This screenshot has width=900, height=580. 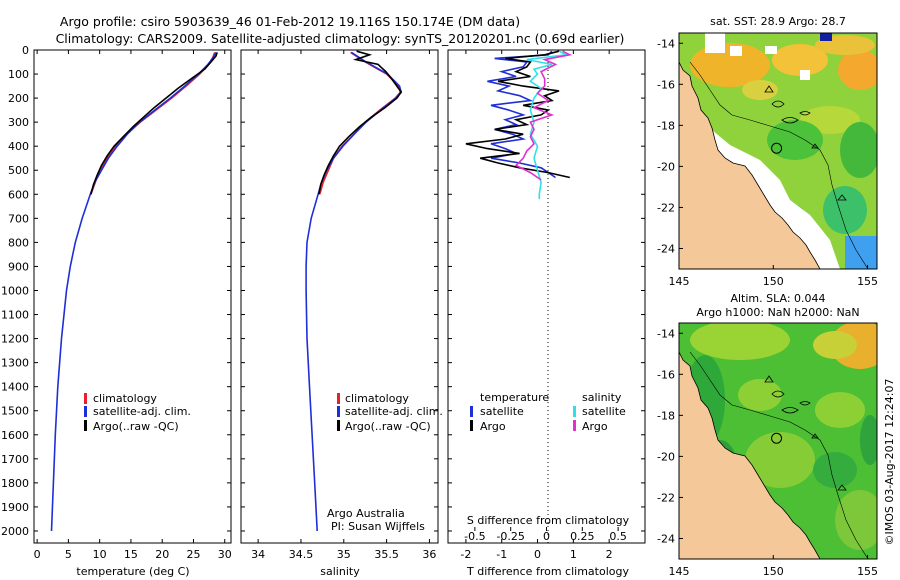 What do you see at coordinates (547, 125) in the screenshot?
I see `series-salinity-satellite` at bounding box center [547, 125].